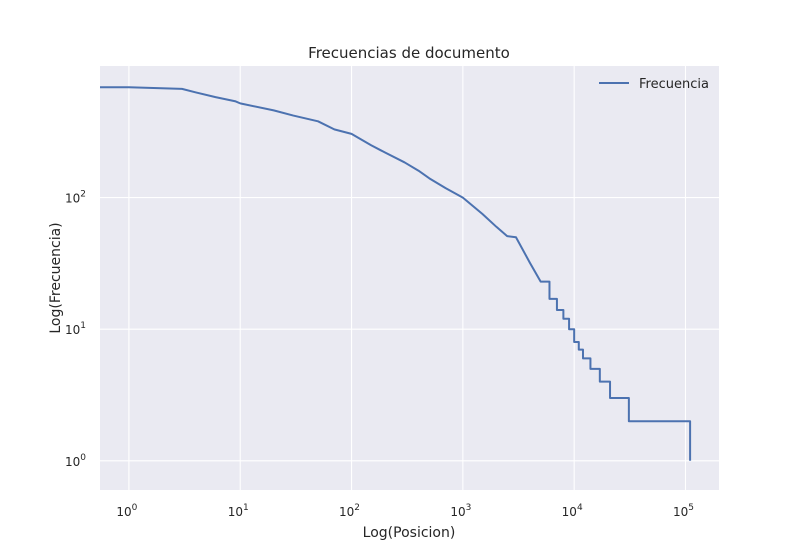  Describe the element at coordinates (56, 277) in the screenshot. I see `y-axis-label: Log(Frecuencia)` at that location.